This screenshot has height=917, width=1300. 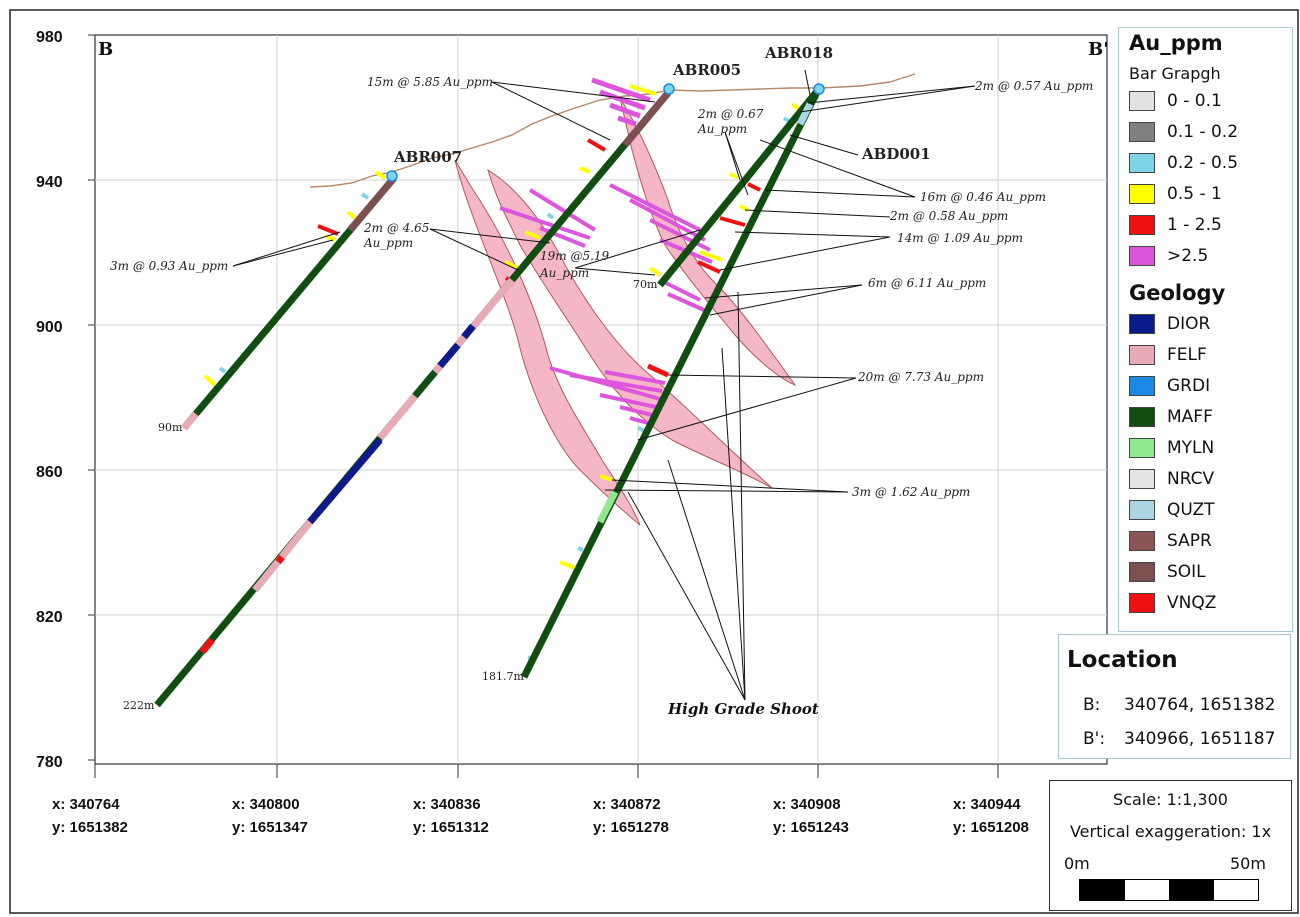 What do you see at coordinates (503, 676) in the screenshot?
I see `depth-label-abd001: 181.7m` at bounding box center [503, 676].